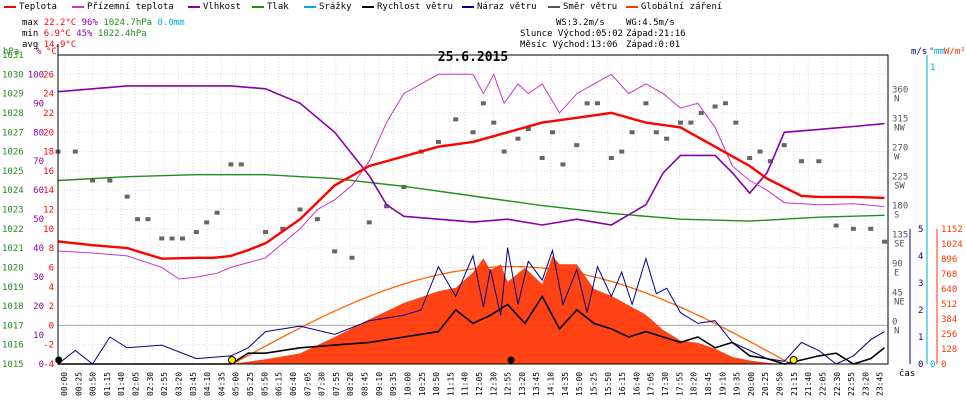 The image size is (966, 400). Describe the element at coordinates (920, 365) in the screenshot. I see `y-tick-ms: 0` at that location.